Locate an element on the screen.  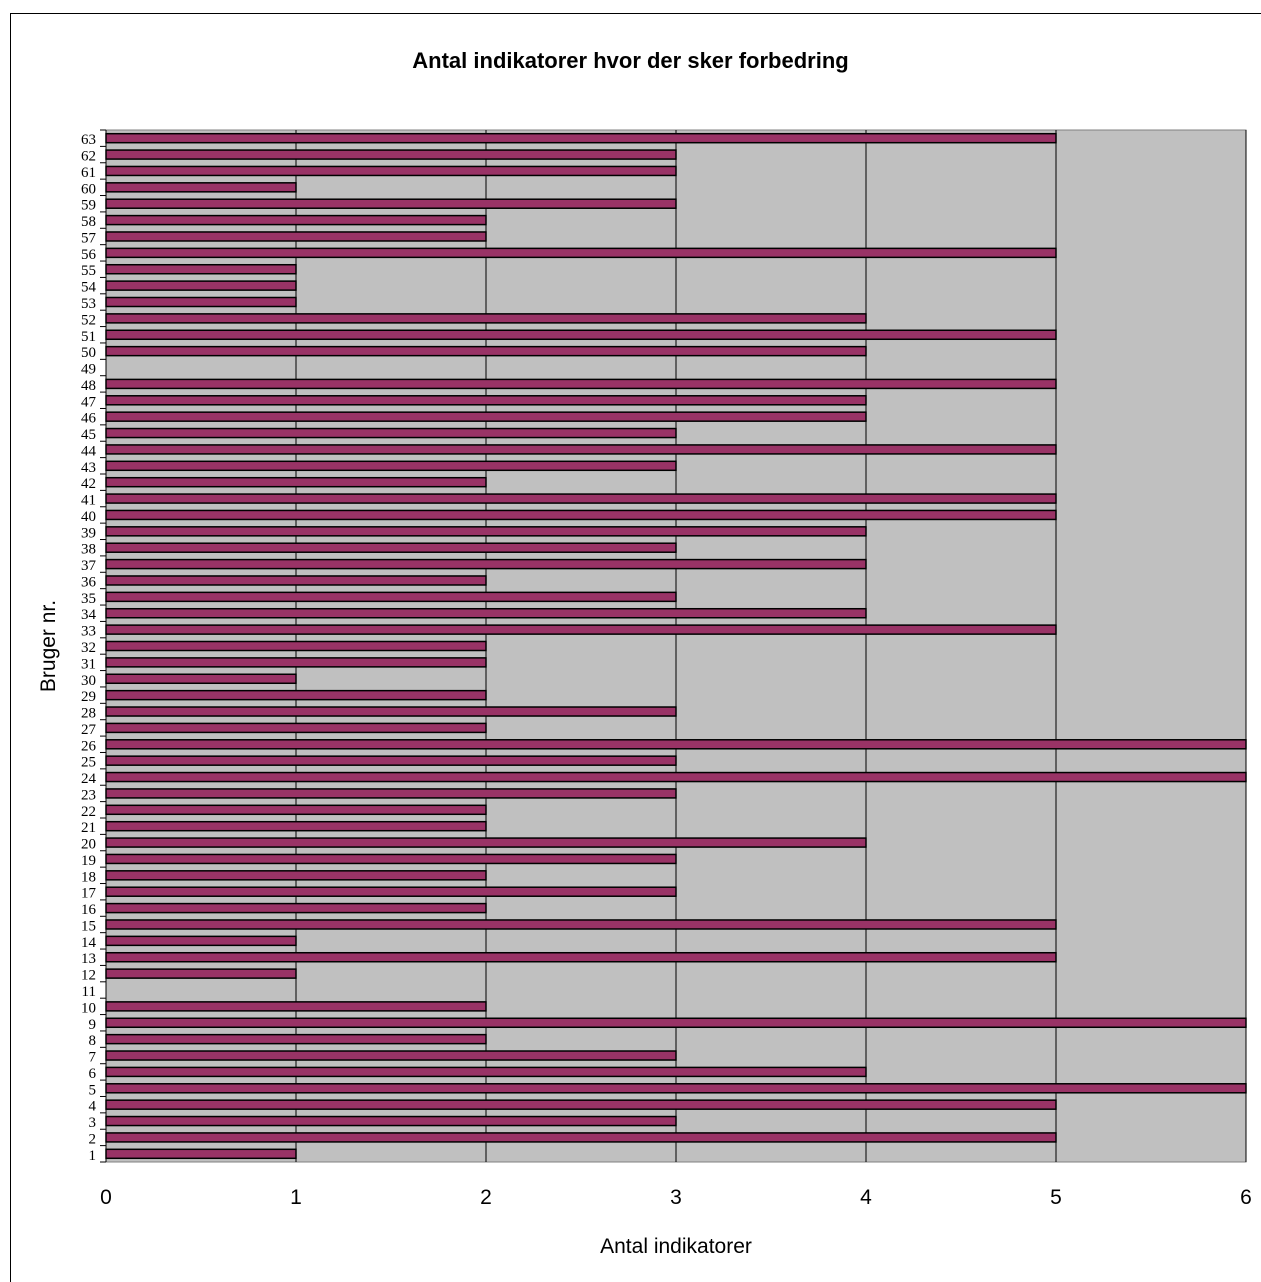
x-tick-label: 0 is located at coordinates (106, 1197).